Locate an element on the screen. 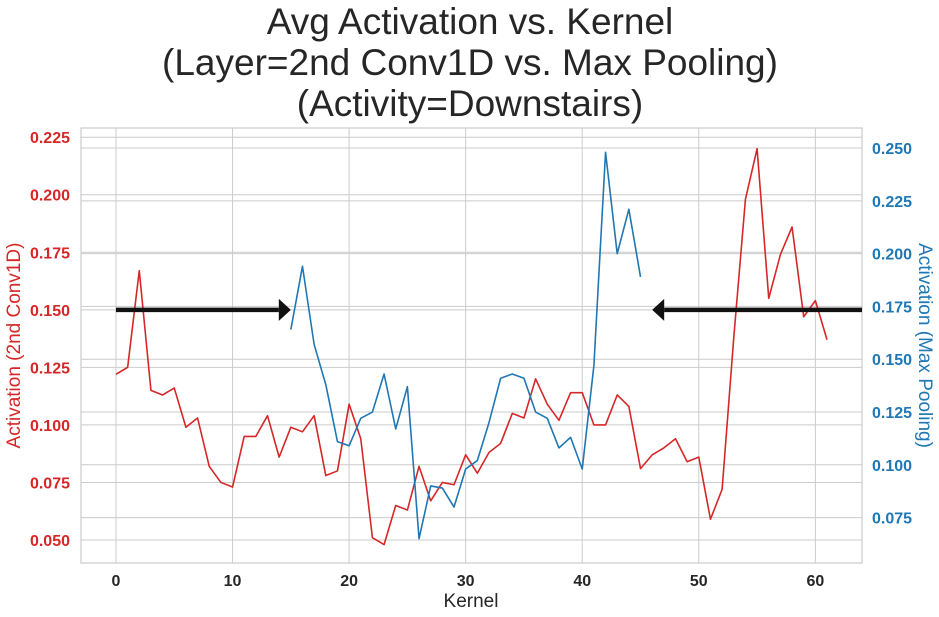  x-axis-label: Kernel is located at coordinates (471, 601).